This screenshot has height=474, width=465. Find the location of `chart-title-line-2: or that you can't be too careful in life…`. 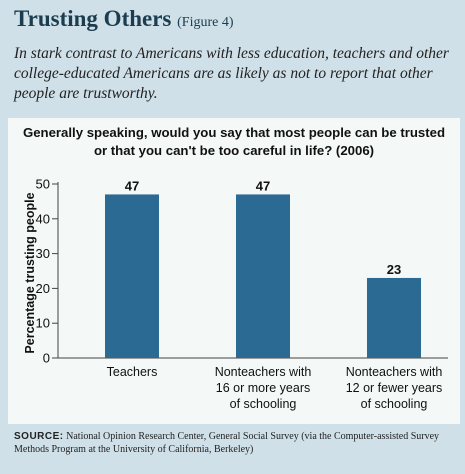

chart-title-line-2: or that you can't be too careful in life… is located at coordinates (234, 150).